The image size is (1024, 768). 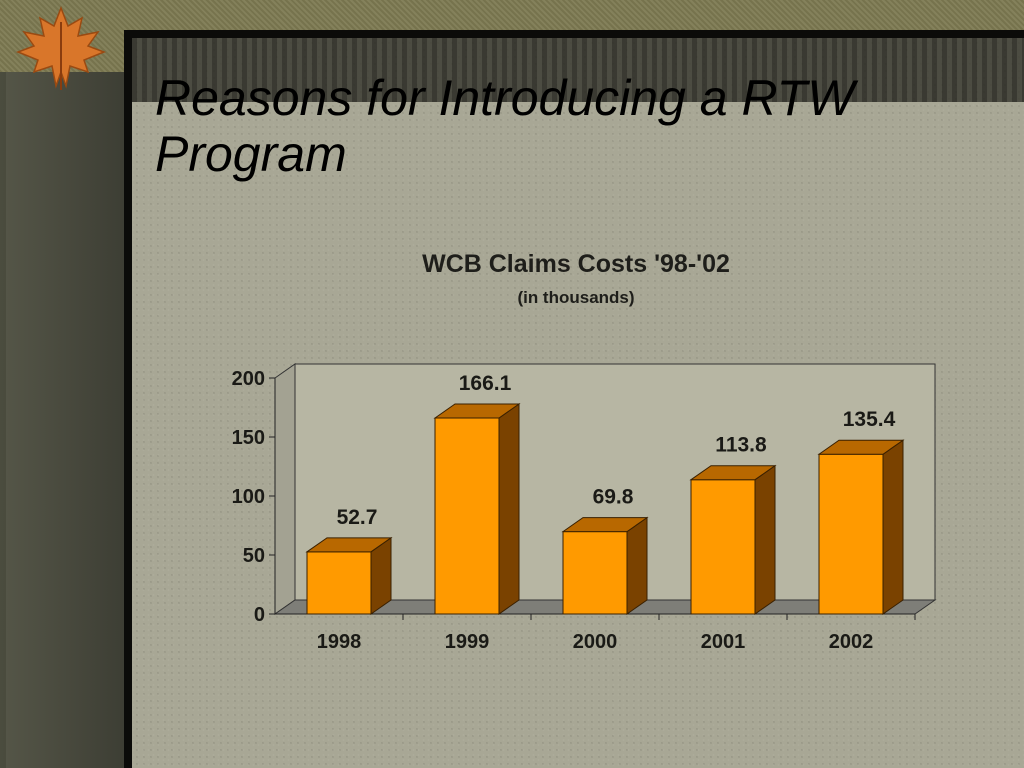 What do you see at coordinates (723, 642) in the screenshot?
I see `x-tick-label: 2001` at bounding box center [723, 642].